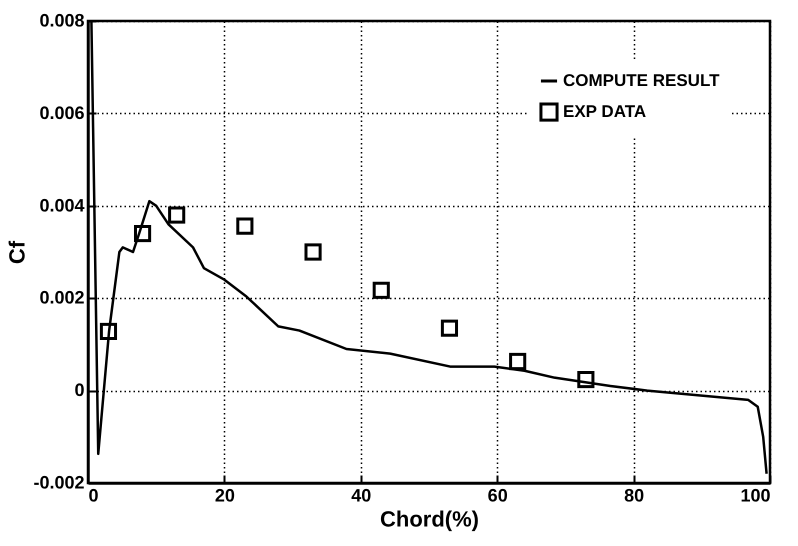  What do you see at coordinates (634, 496) in the screenshot?
I see `x-tick-label: 80` at bounding box center [634, 496].